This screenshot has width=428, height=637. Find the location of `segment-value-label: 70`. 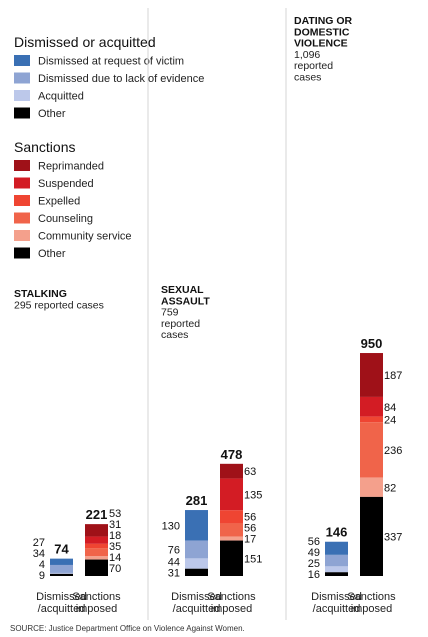

segment-value-label: 70 is located at coordinates (115, 569).